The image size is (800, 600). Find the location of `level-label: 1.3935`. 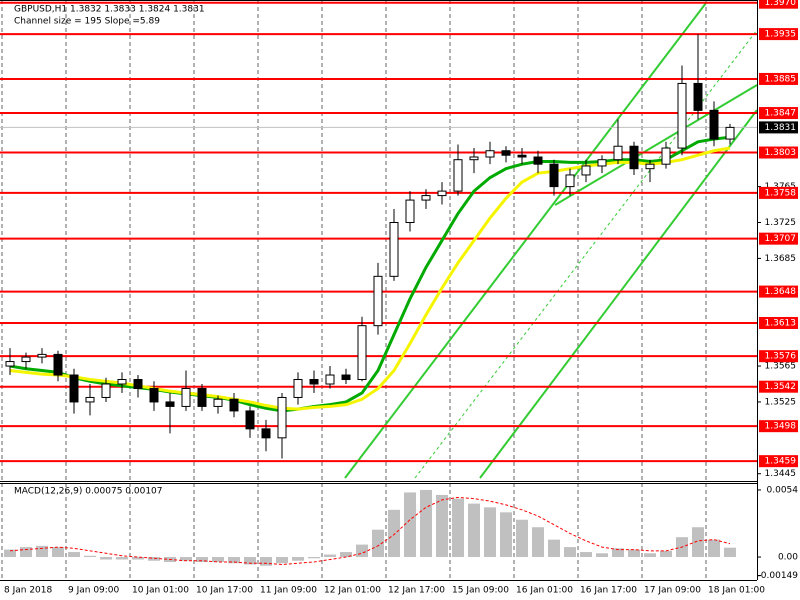

level-label: 1.3935 is located at coordinates (781, 35).